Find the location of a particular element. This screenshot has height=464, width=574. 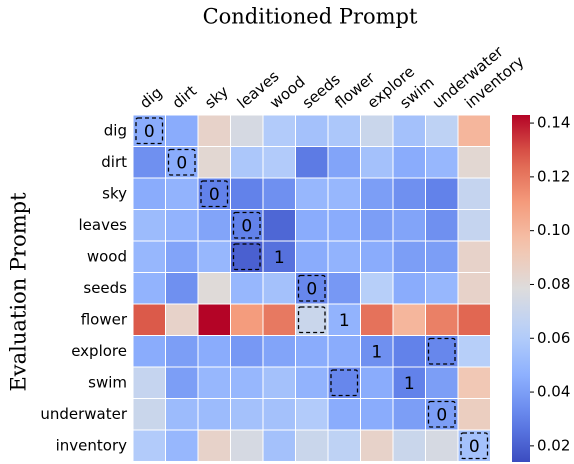

colorbar-tick-label: 0.02 is located at coordinates (553, 445).